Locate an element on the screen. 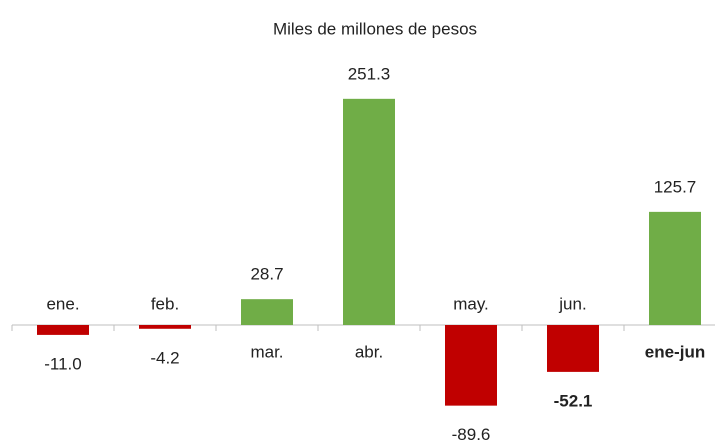 The width and height of the screenshot is (715, 443). x-tick-label: ene-jun is located at coordinates (675, 351).